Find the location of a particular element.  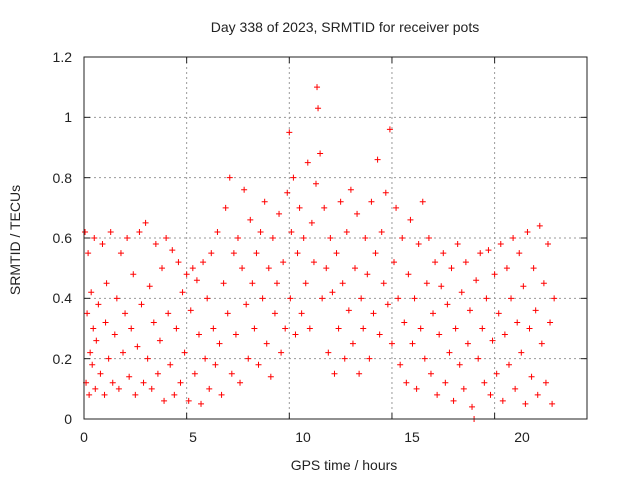

y-tick-label: 0.6 is located at coordinates (63, 238).